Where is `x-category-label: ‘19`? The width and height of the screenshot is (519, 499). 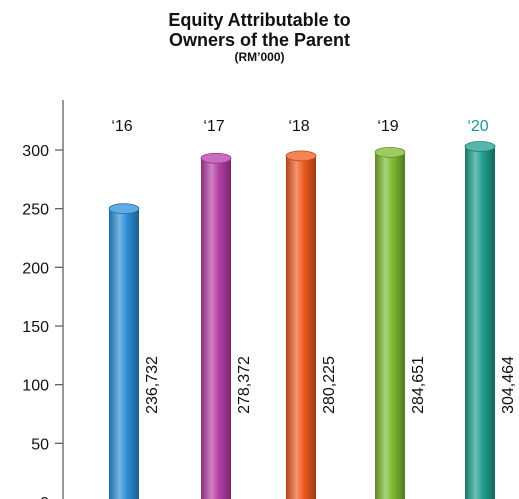
x-category-label: ‘19 is located at coordinates (387, 126).